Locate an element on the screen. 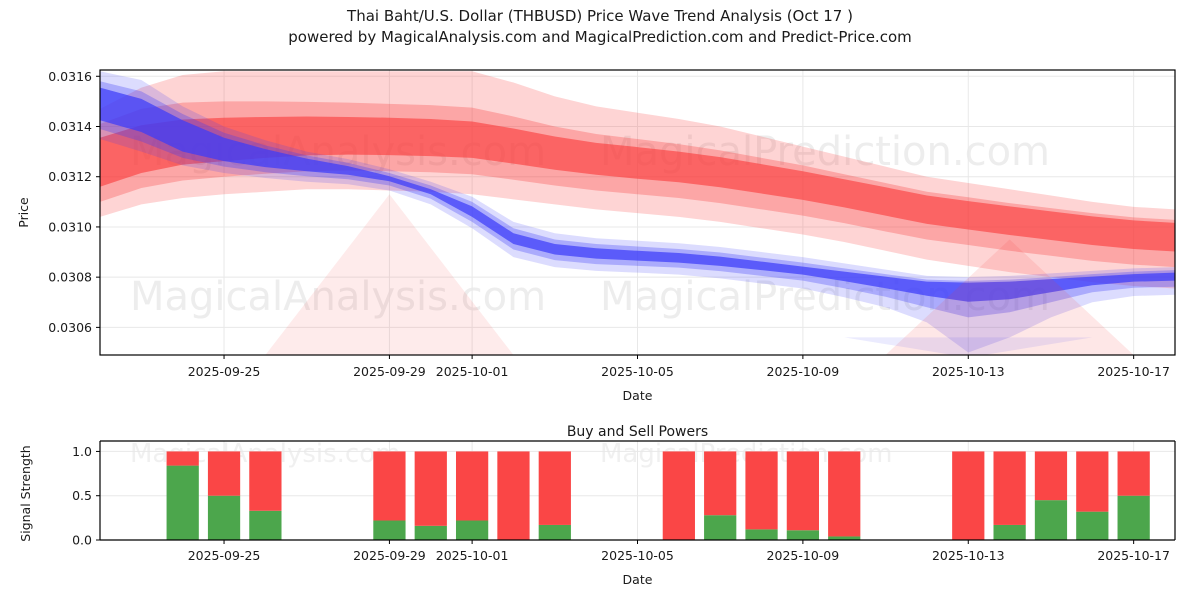 This screenshot has width=1200, height=600. price-y-tick-label: 0.0308 is located at coordinates (70, 277).